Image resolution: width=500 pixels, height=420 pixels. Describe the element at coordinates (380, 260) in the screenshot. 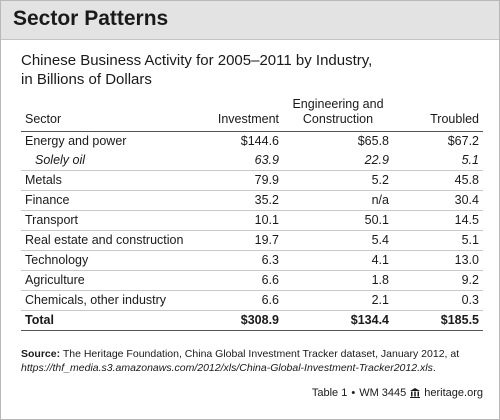

I see `cell-engineering: 4.1` at that location.